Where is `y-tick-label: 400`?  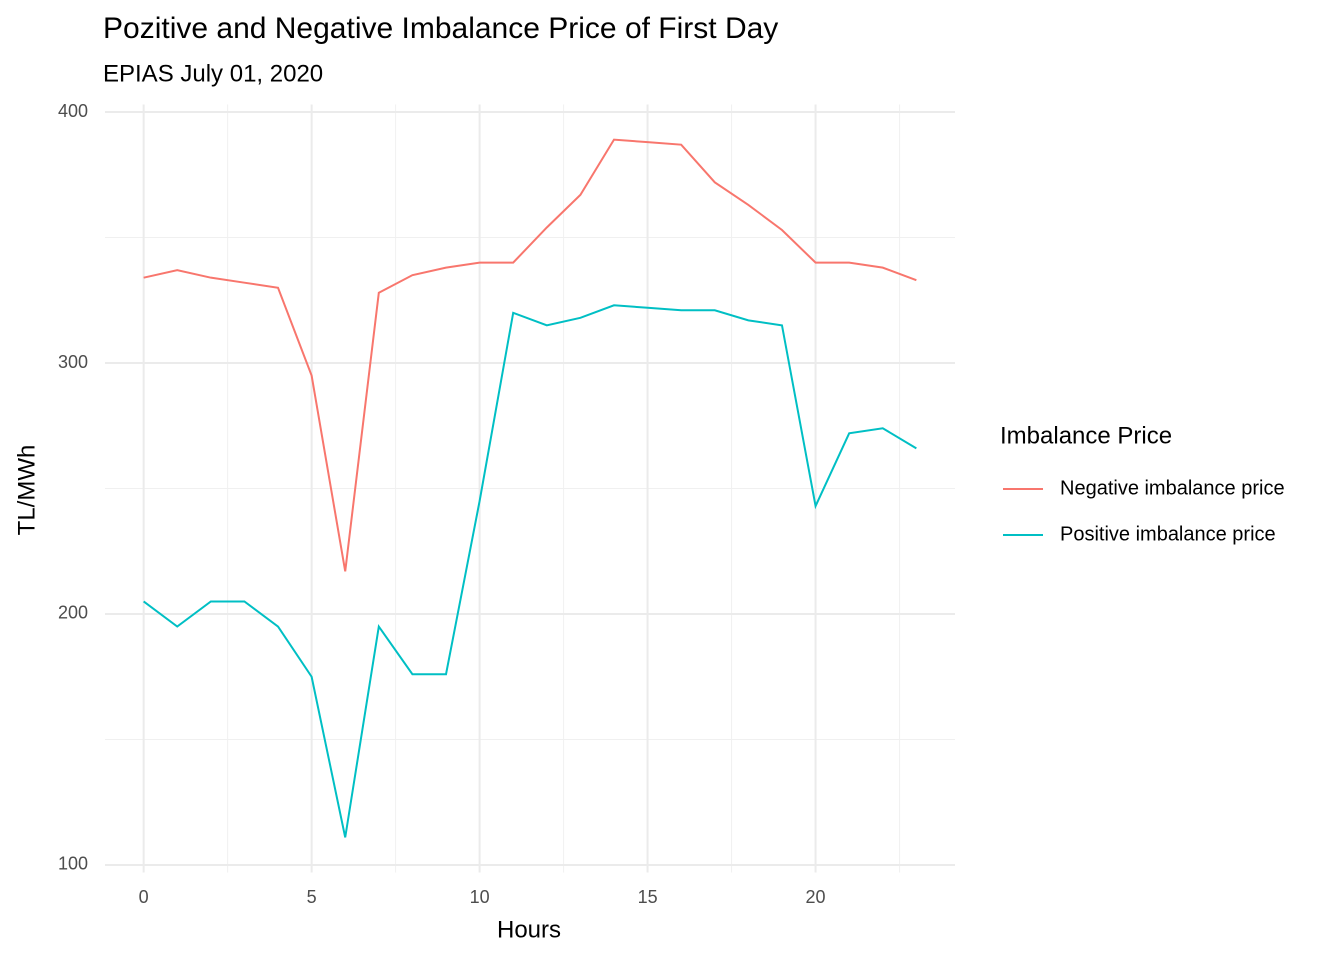
y-tick-label: 400 is located at coordinates (73, 111).